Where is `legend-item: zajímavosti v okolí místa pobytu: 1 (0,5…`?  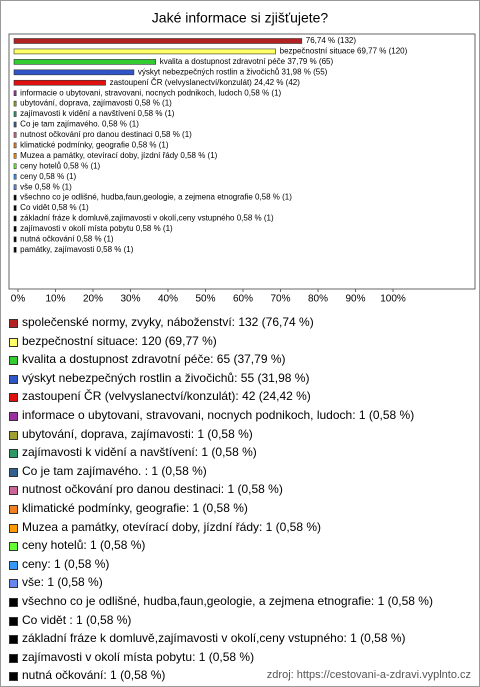
legend-item: zajímavosti v okolí místa pobytu: 1 (0,5… is located at coordinates (240, 657).